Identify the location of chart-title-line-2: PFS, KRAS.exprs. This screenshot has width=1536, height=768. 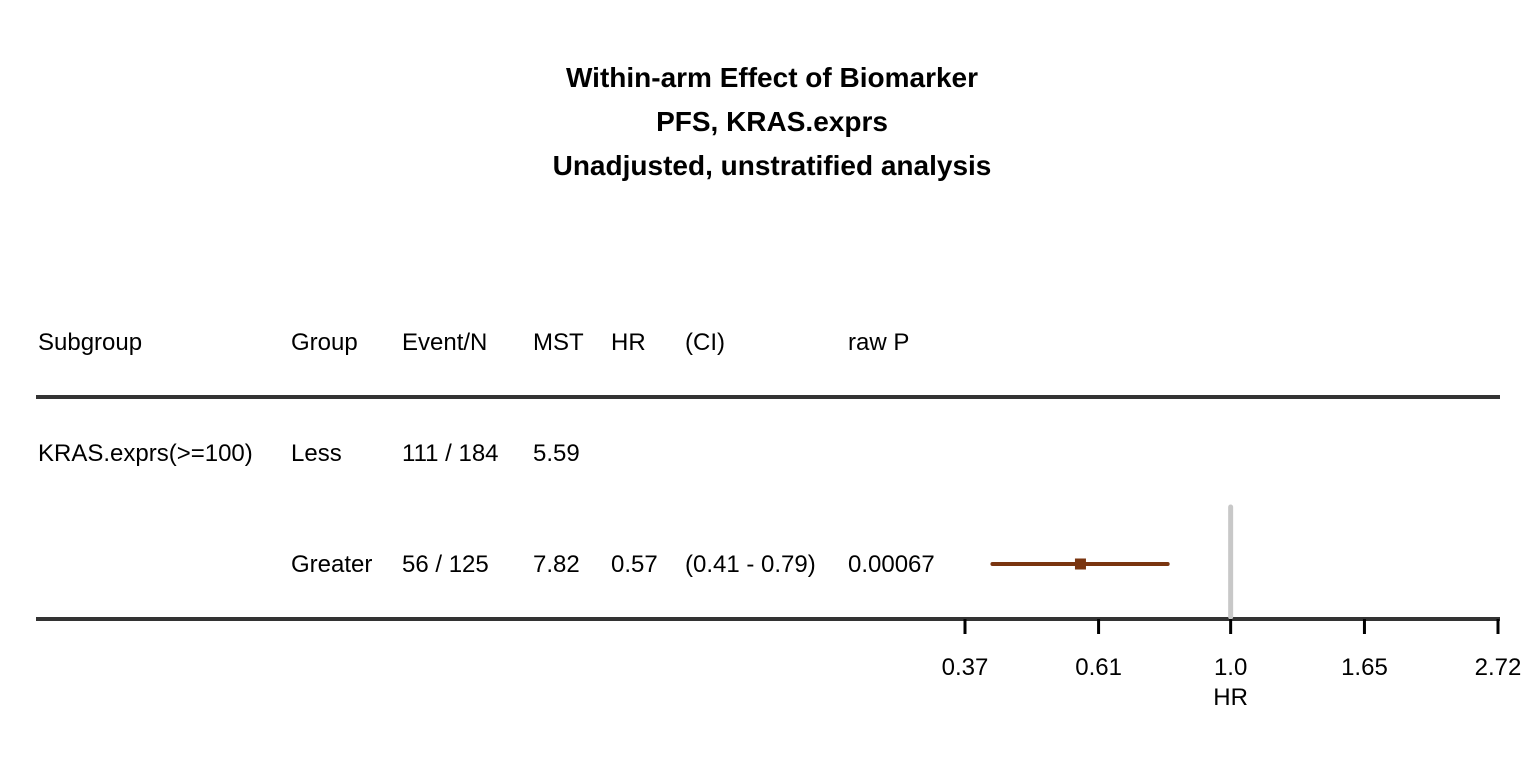
(772, 121).